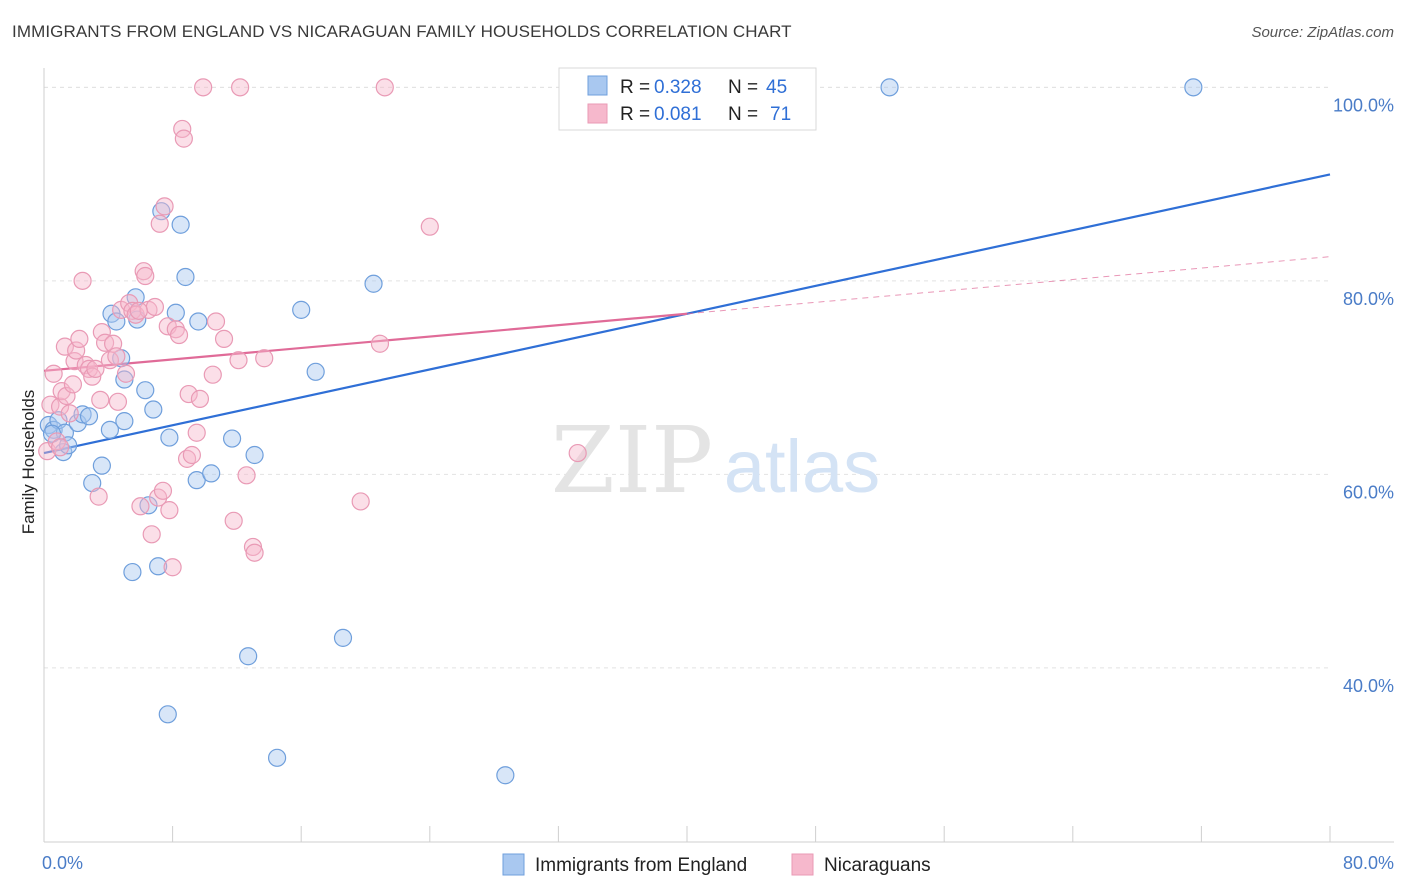 The height and width of the screenshot is (892, 1406). I want to click on x-tick-label-min: 0.0%, so click(62, 863).